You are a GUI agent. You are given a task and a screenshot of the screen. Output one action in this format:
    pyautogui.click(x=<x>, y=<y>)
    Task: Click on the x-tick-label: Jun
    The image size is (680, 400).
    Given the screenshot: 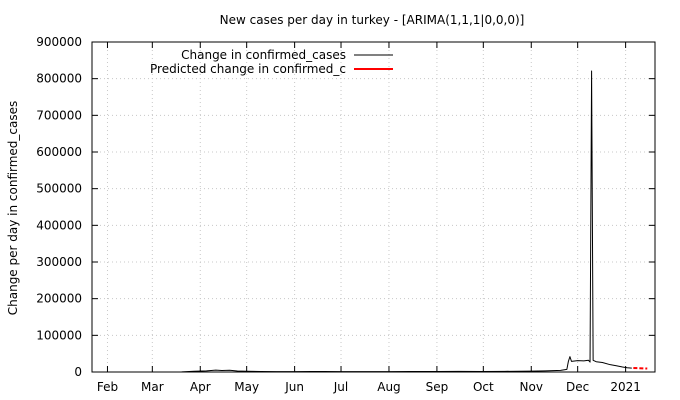 What is the action you would take?
    pyautogui.click(x=294, y=387)
    